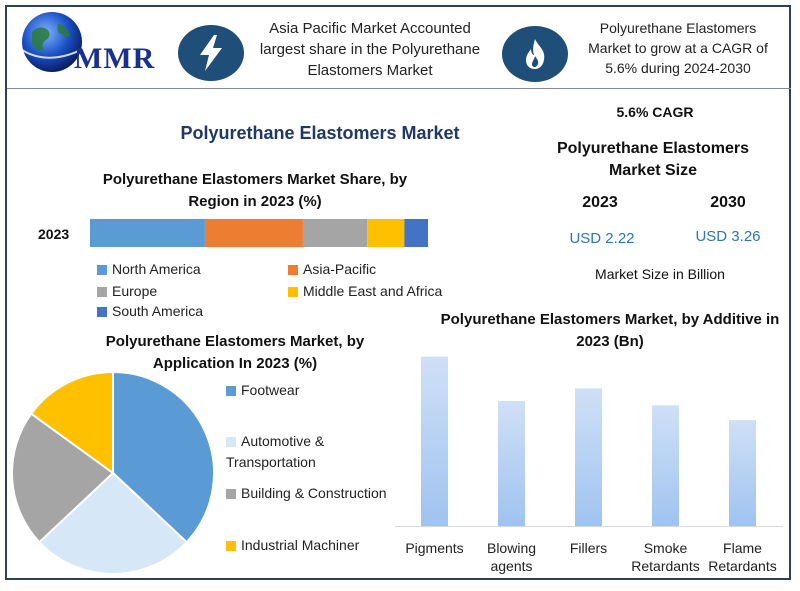  I want to click on pie-slice-industrial-machiner, so click(71, 422).